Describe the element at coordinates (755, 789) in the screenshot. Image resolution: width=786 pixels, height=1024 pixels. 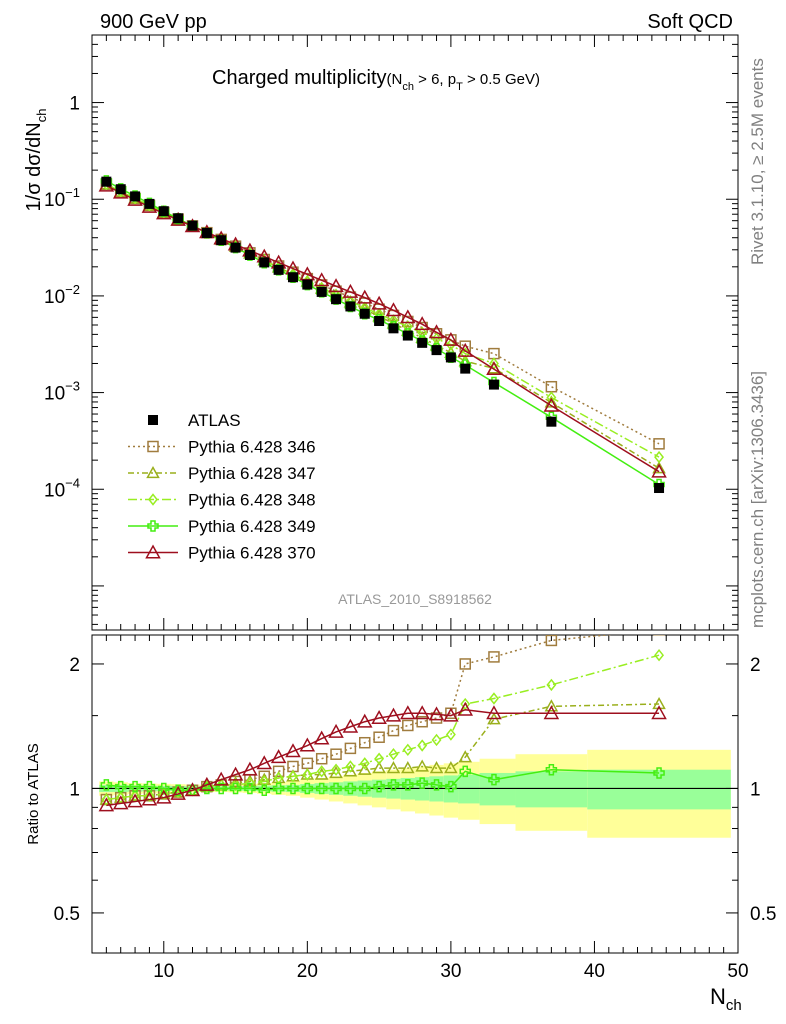
I see `ratio-y-tick-label-right: 1` at that location.